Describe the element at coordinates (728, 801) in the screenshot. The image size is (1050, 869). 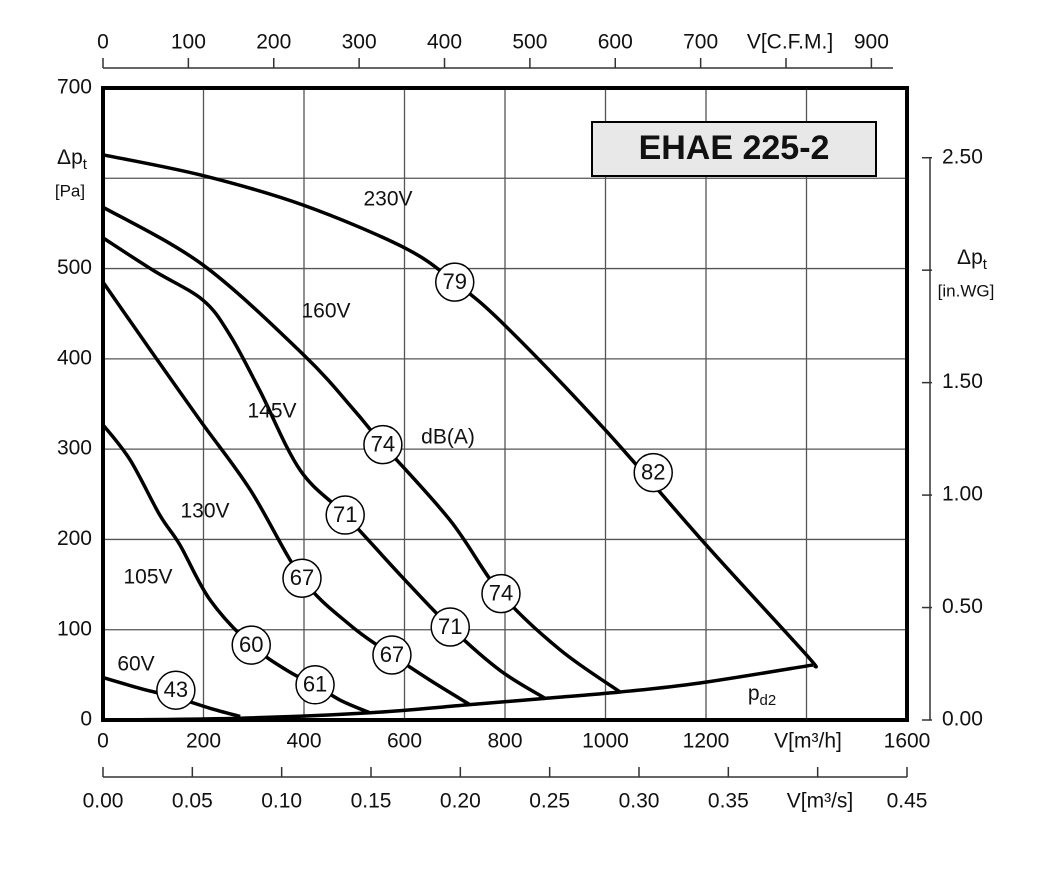
I see `x3-tick-label: 0.35` at that location.